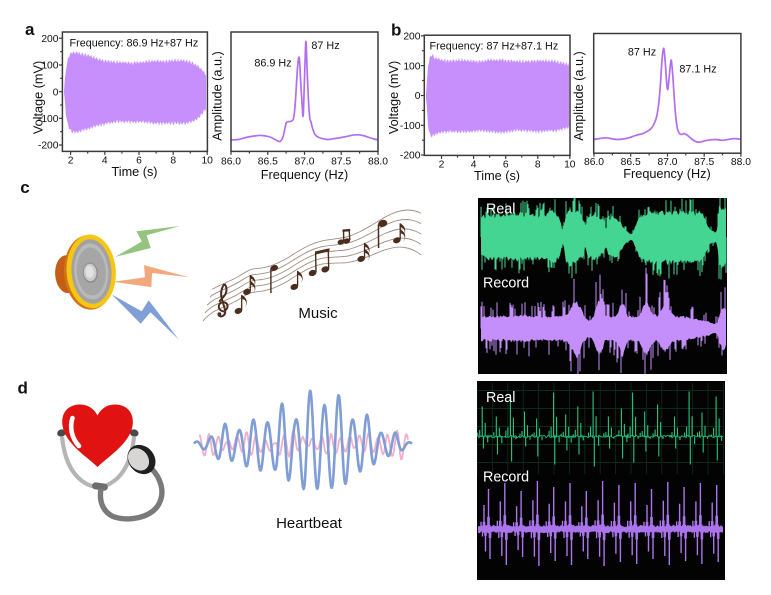 This screenshot has height=595, width=771. I want to click on svg-text: c, so click(24, 187).